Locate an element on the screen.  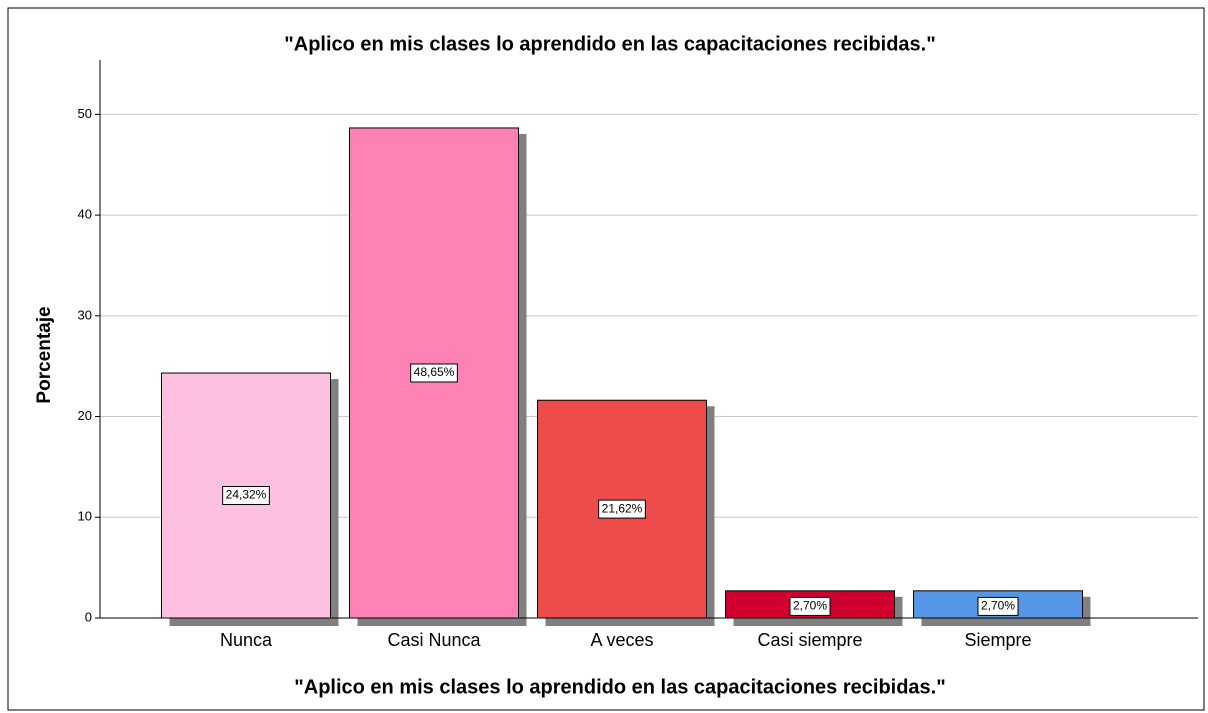
value-label: 48,65% is located at coordinates (434, 372).